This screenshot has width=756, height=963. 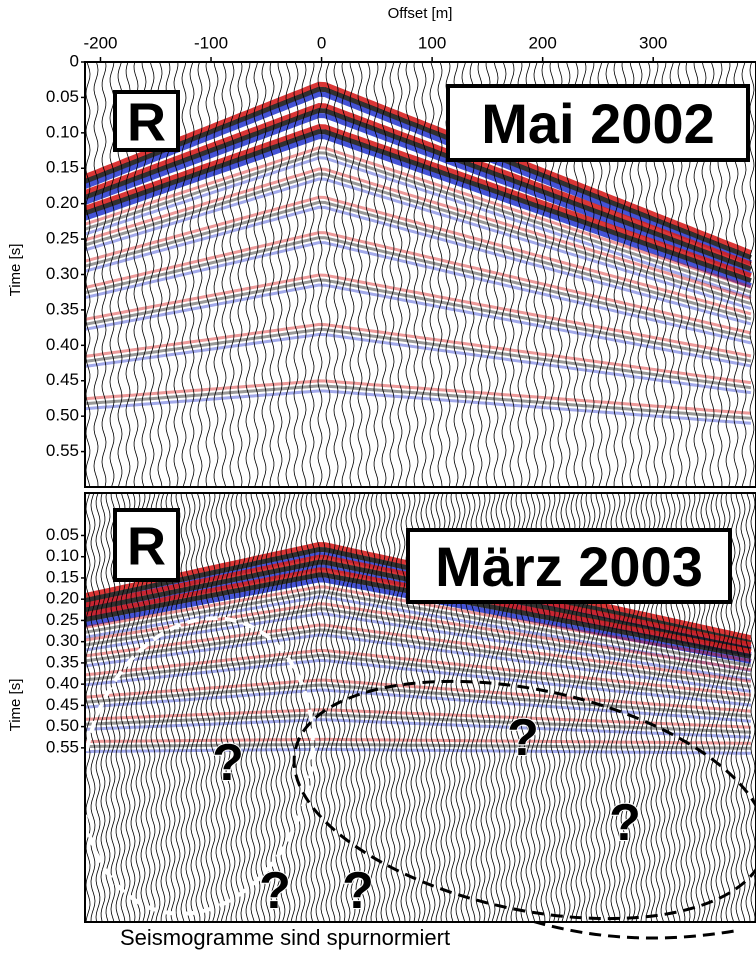 What do you see at coordinates (420, 13) in the screenshot?
I see `x-axis-title: Offset [m]` at bounding box center [420, 13].